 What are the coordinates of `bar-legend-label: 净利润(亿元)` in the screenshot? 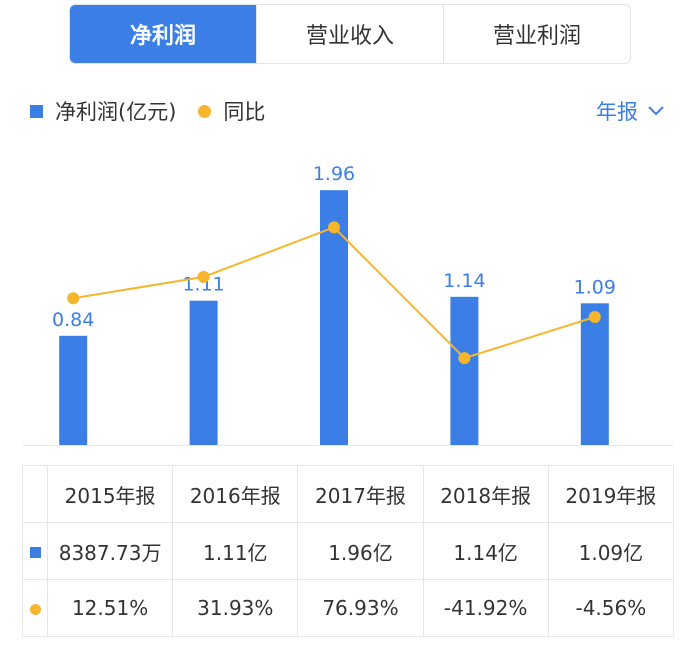 It's located at (116, 112).